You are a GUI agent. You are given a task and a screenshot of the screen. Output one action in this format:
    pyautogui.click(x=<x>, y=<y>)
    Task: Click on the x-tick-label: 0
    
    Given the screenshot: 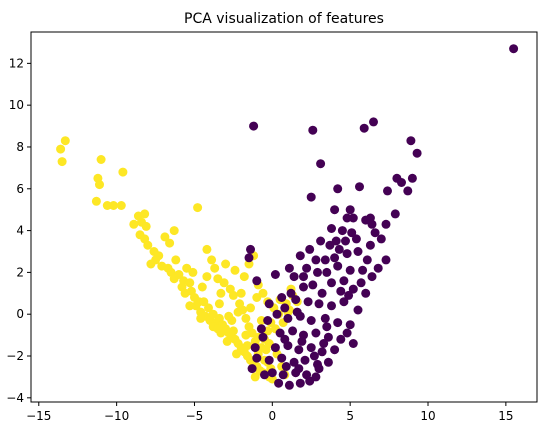 What is the action you would take?
    pyautogui.click(x=273, y=416)
    